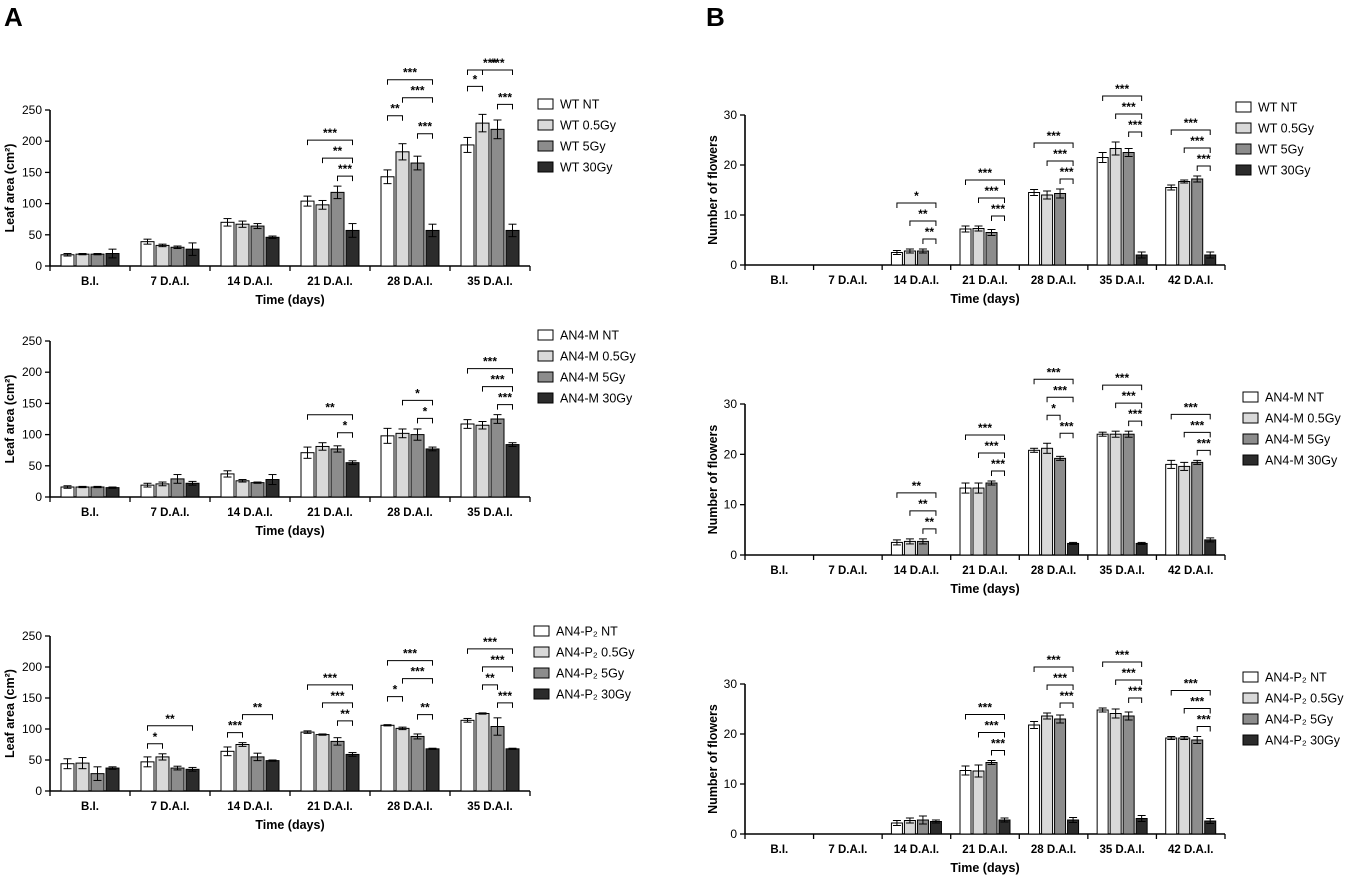 Image resolution: width=1350 pixels, height=875 pixels. What do you see at coordinates (590, 674) in the screenshot?
I see `legend-label: AN4-P₂ 5Gy` at bounding box center [590, 674].